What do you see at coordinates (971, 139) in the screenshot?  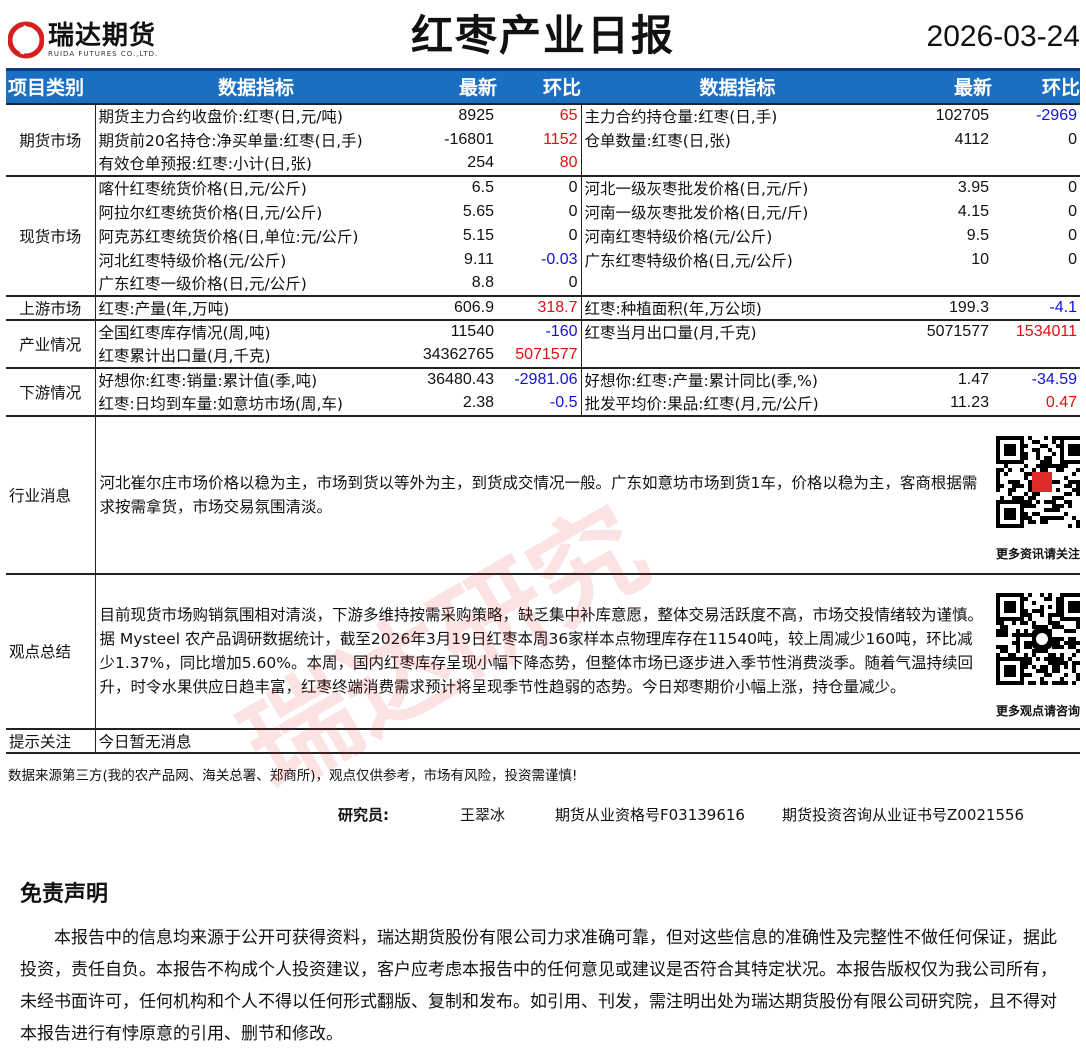 I see `latest-2-cell: 4112` at bounding box center [971, 139].